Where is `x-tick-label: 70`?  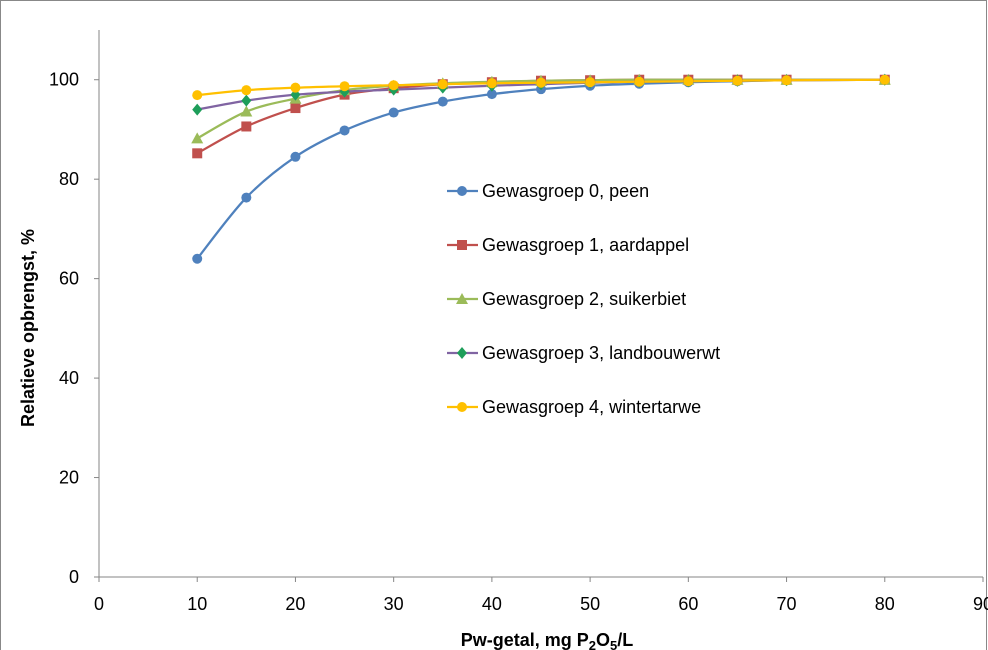
x-tick-label: 70 is located at coordinates (787, 604).